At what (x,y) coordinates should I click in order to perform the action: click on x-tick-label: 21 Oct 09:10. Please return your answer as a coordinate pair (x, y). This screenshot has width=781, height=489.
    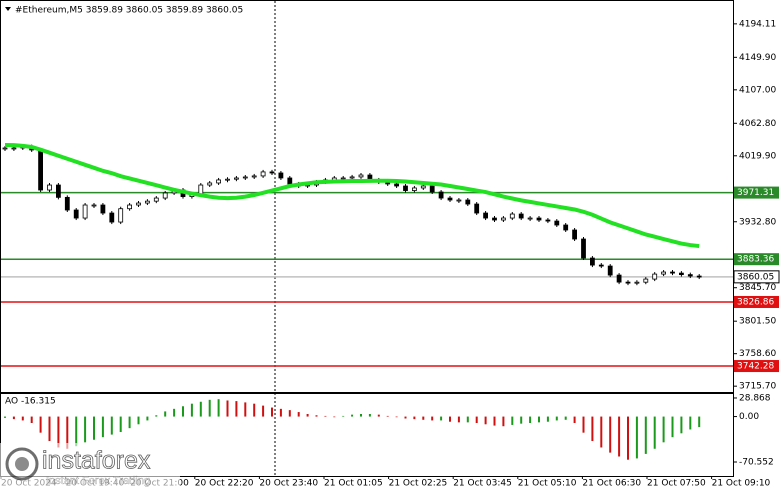
    Looking at the image, I should click on (741, 484).